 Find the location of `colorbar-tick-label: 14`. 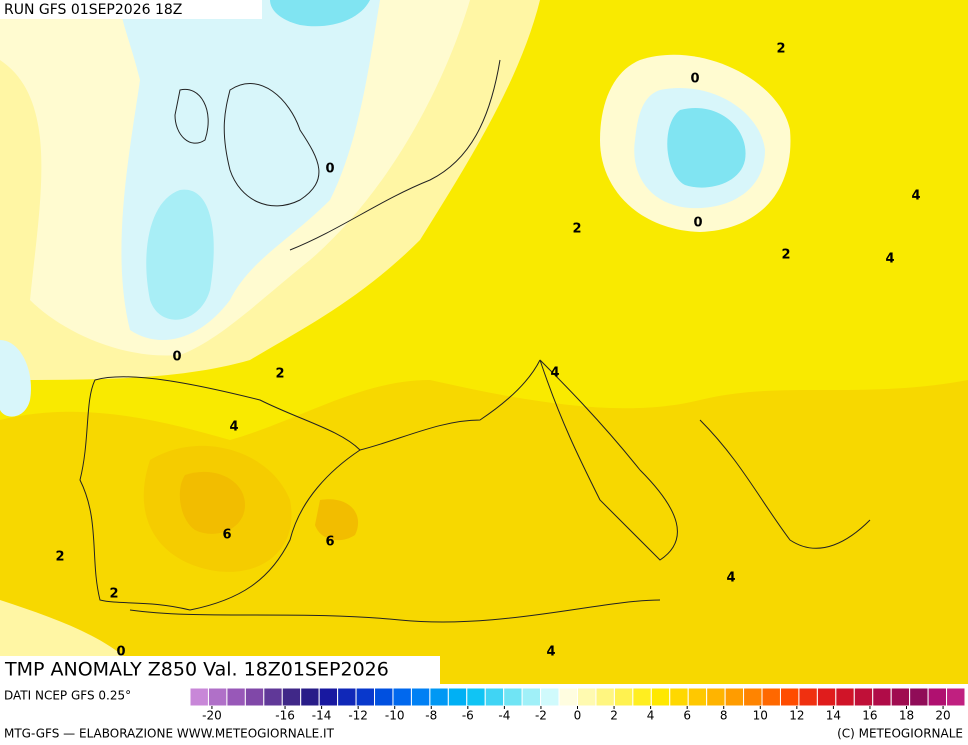

colorbar-tick-label: 14 is located at coordinates (833, 716).